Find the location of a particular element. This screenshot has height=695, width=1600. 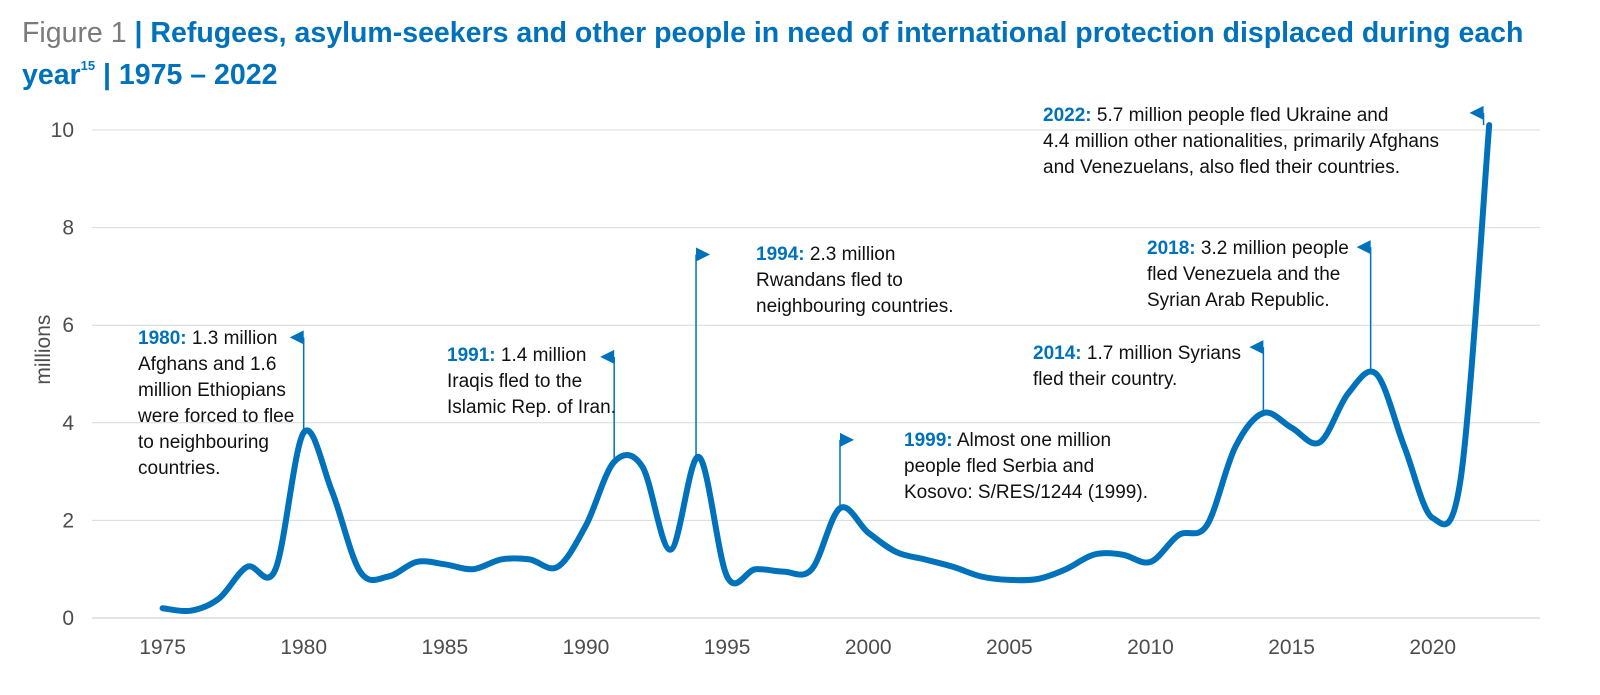

y-tick-label: 2 is located at coordinates (68, 520).